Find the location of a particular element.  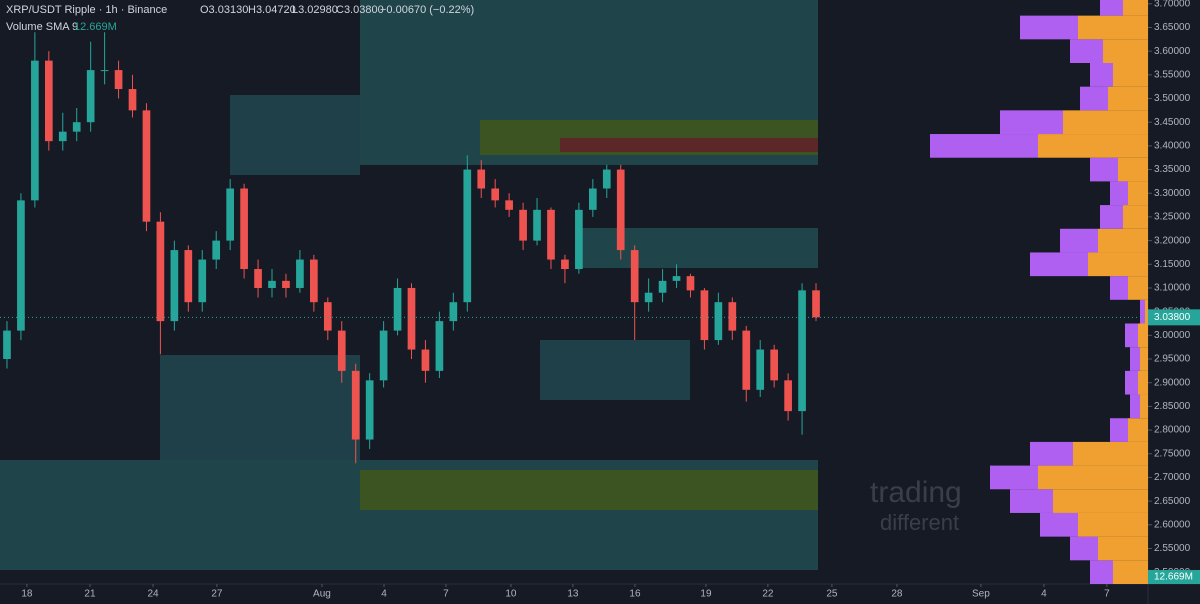

y-tick-label: 2.80000 is located at coordinates (1172, 430).